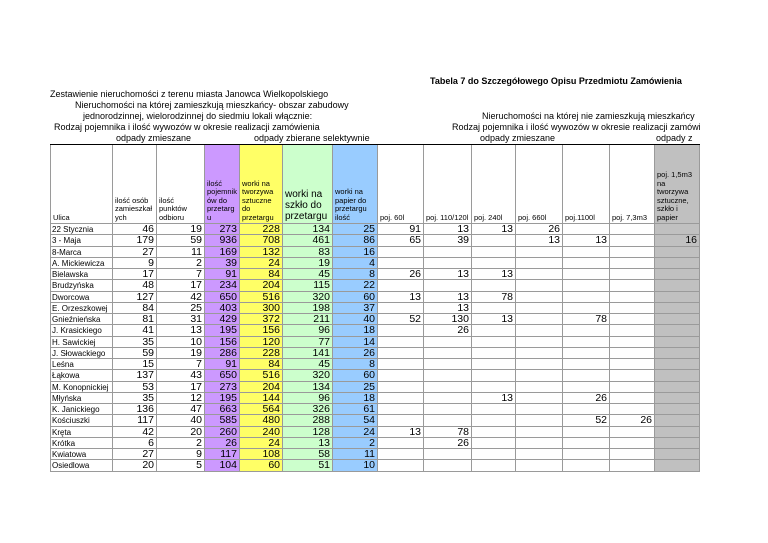 The height and width of the screenshot is (543, 768). Describe the element at coordinates (222, 432) in the screenshot. I see `value-cell: 260` at that location.